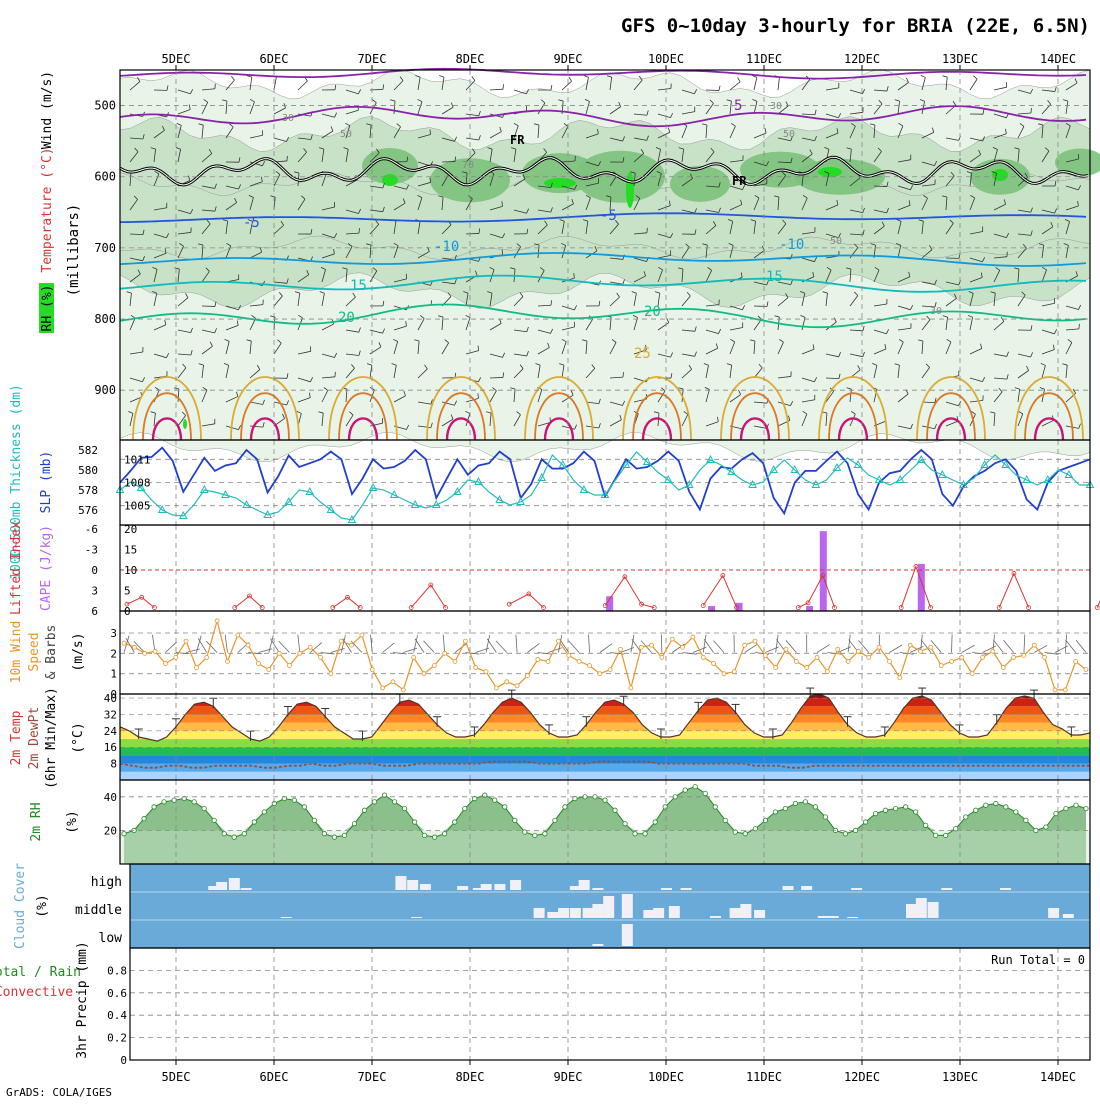  I want to click on cloud-level-label: low, so click(111, 938).